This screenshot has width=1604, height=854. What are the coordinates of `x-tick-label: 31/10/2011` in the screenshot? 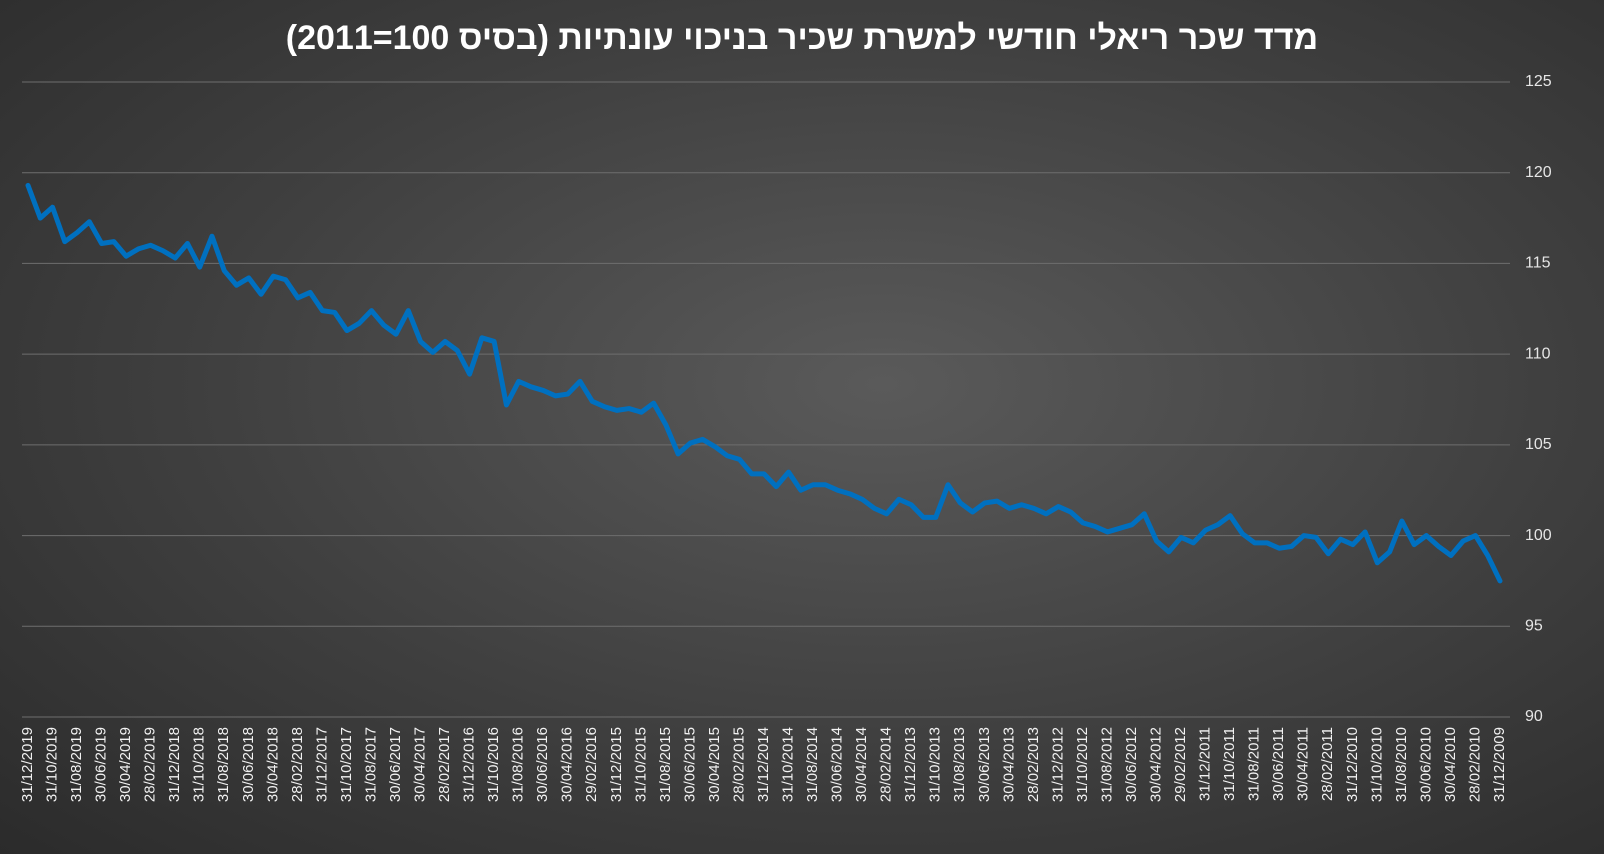 It's located at (1229, 764).